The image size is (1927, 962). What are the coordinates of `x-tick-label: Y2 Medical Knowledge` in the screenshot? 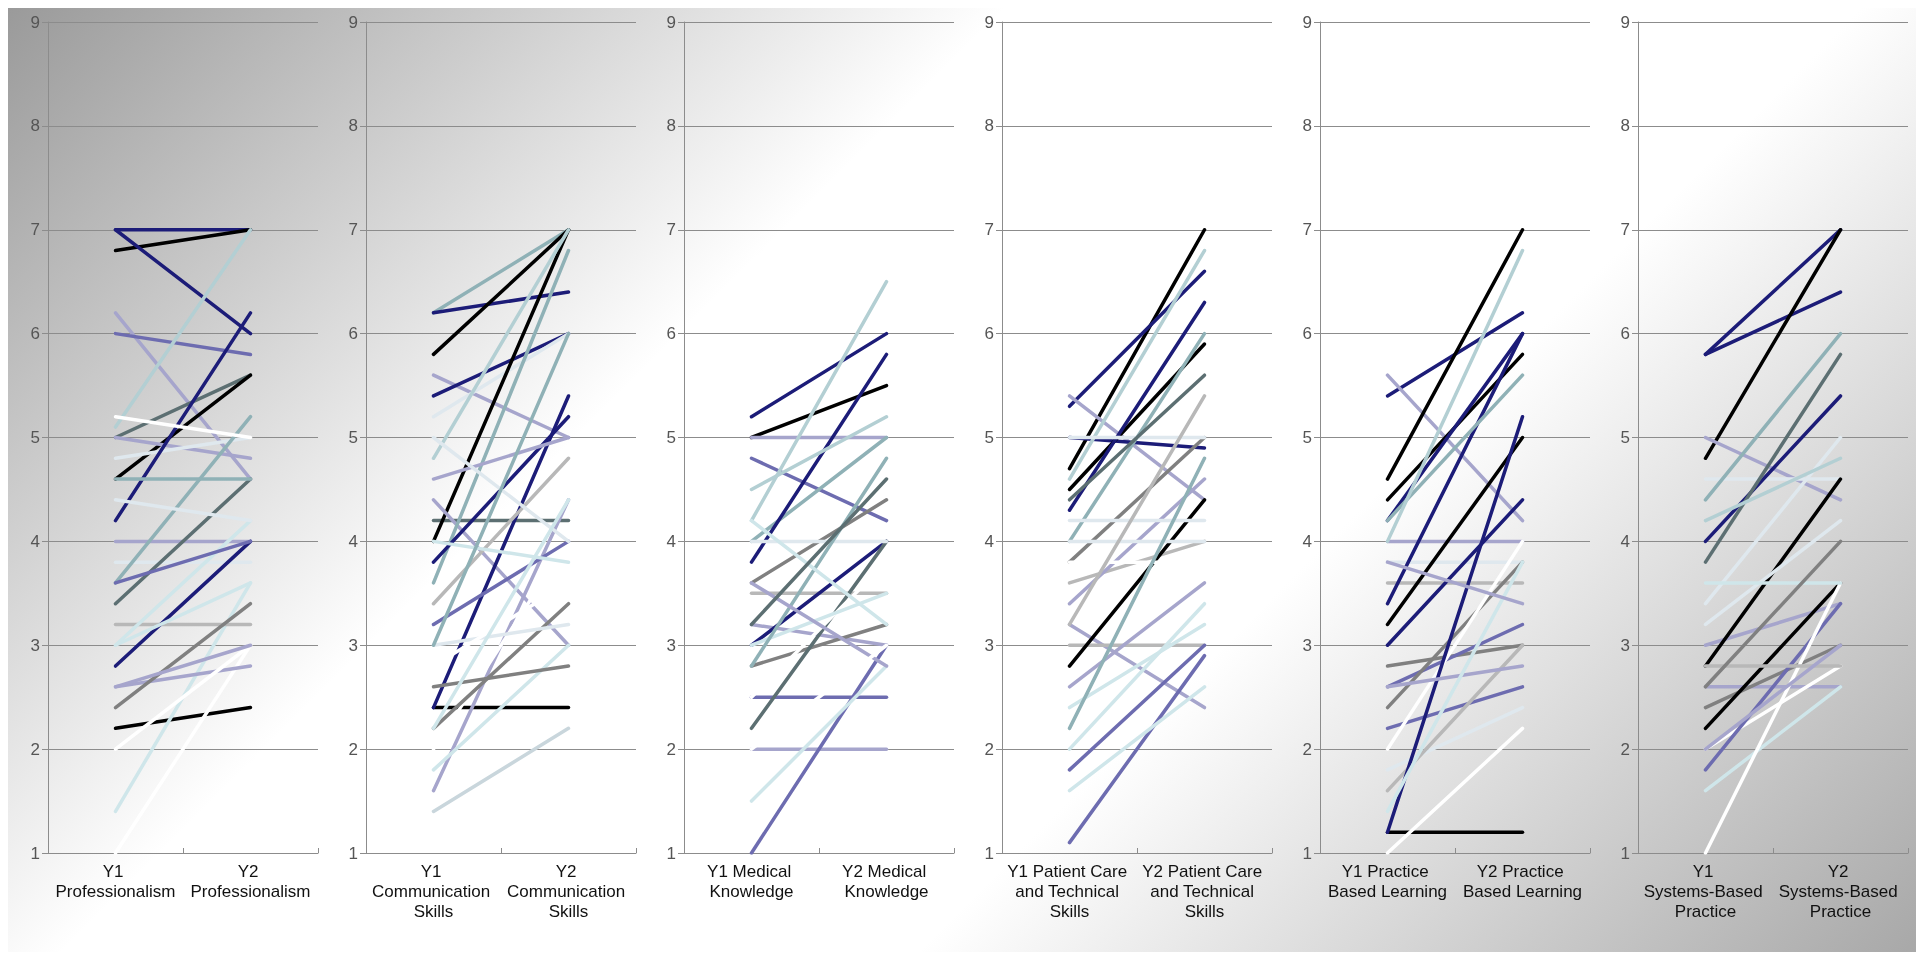 It's located at (886, 881).